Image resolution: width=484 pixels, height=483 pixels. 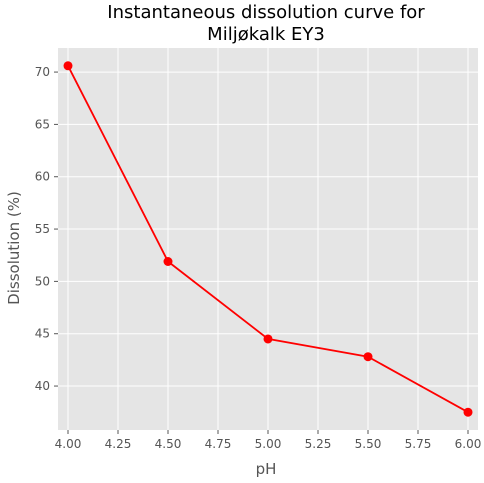 I want to click on chart-title-line-2: Miljøkalk EY3, so click(x=266, y=34).